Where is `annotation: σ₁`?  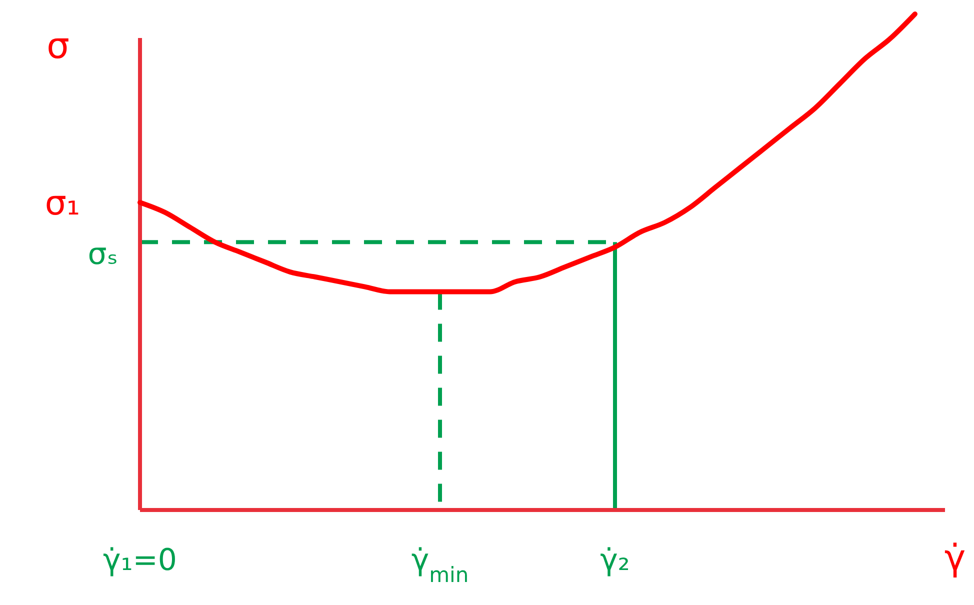
annotation: σ₁ is located at coordinates (62, 203).